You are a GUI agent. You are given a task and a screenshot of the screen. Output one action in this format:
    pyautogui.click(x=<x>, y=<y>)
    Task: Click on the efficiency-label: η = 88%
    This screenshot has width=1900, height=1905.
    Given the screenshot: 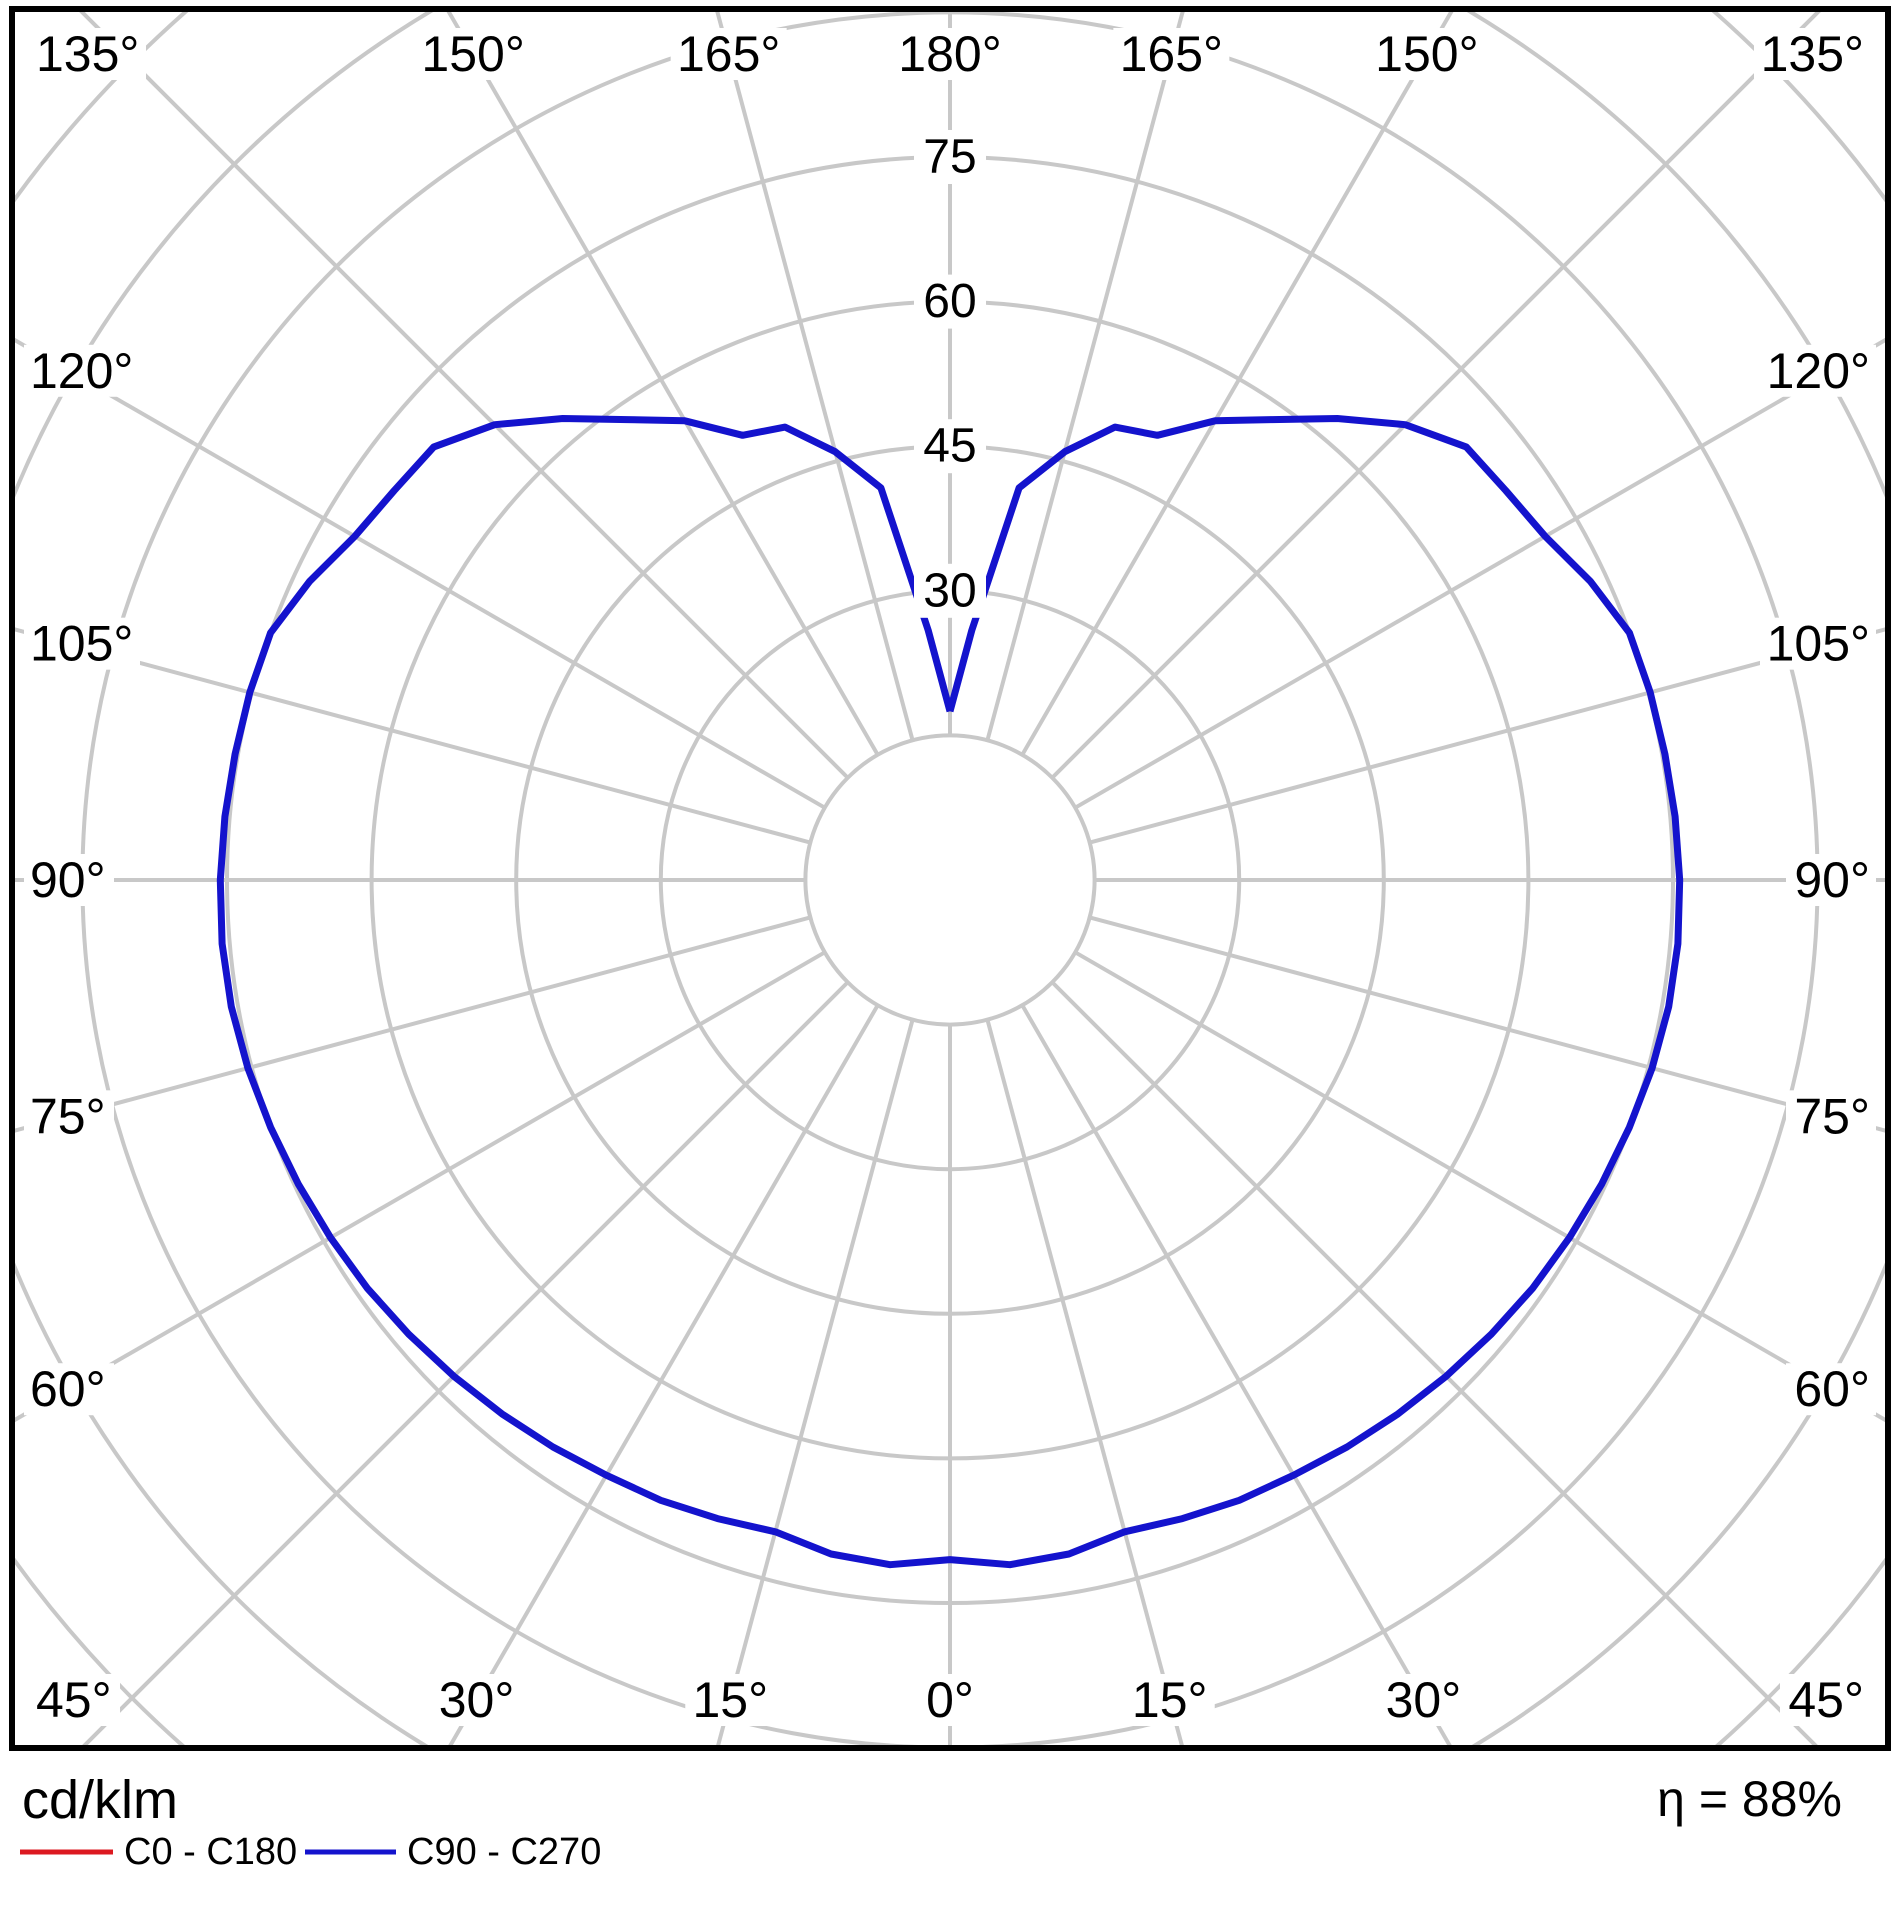 What is the action you would take?
    pyautogui.click(x=1749, y=1799)
    